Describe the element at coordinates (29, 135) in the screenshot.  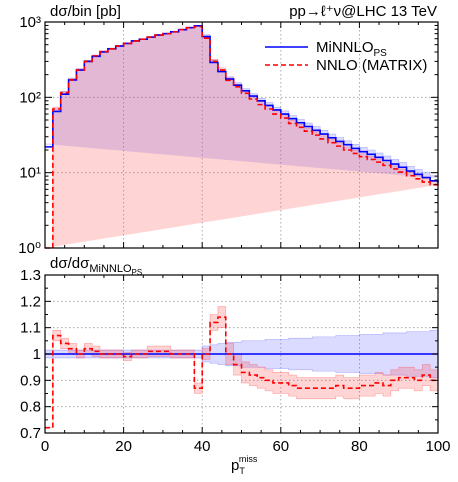
I see `top-y-tick-labels: 10⁰ 10¹ 10² 10³` at that location.